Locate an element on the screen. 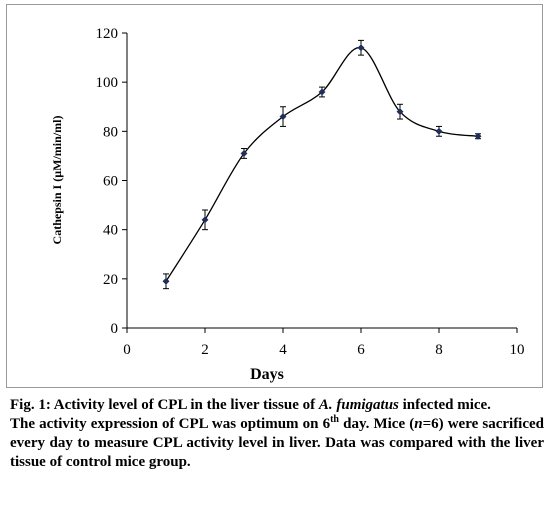 The width and height of the screenshot is (551, 508). x-tick-label: 0 is located at coordinates (127, 350).